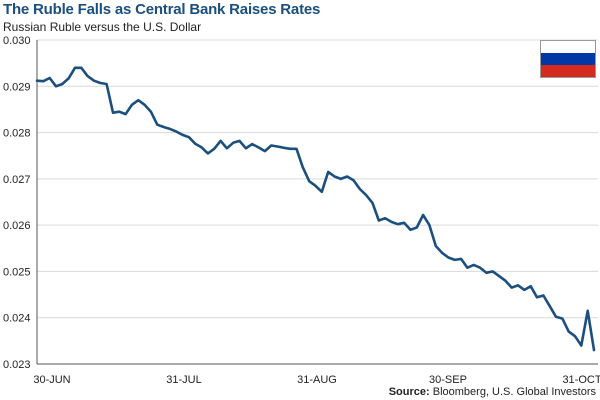 This screenshot has width=600, height=400. What do you see at coordinates (17, 180) in the screenshot?
I see `y-tick-label: 0.027` at bounding box center [17, 180].